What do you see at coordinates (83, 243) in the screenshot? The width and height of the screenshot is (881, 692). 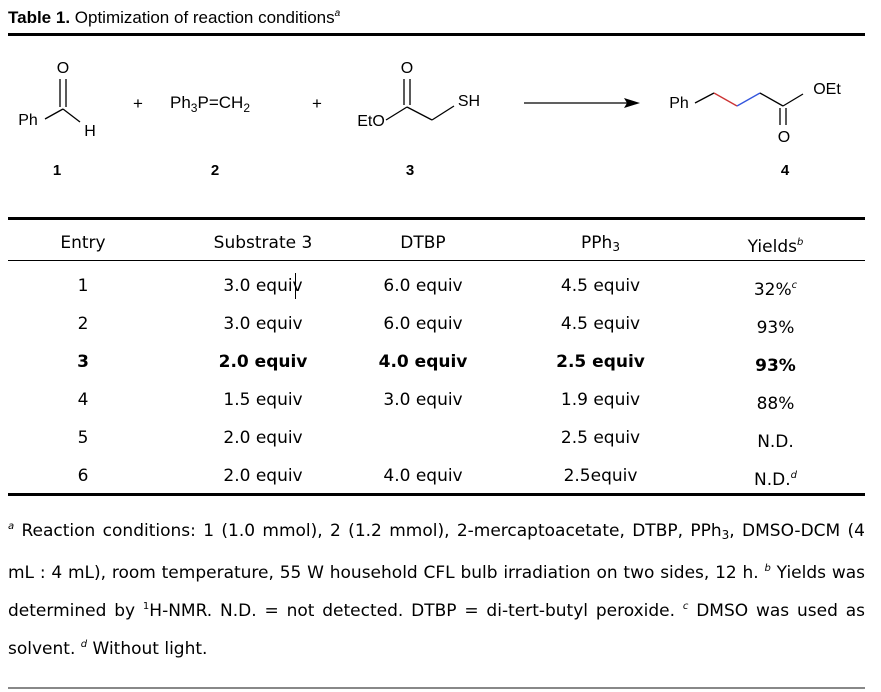 I see `header-entry: Entry` at bounding box center [83, 243].